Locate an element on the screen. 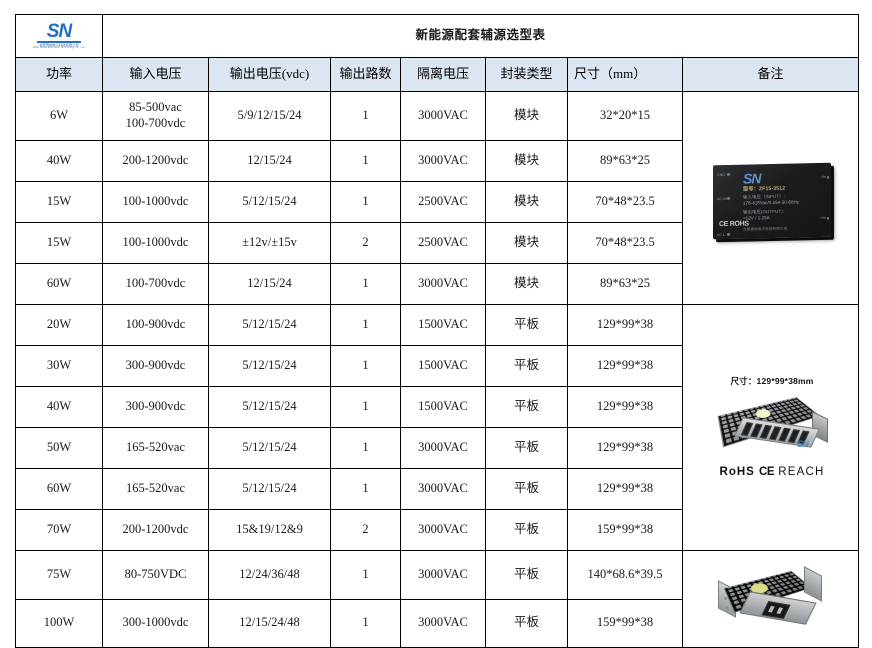  module-pin-gnd: GND is located at coordinates (721, 175).